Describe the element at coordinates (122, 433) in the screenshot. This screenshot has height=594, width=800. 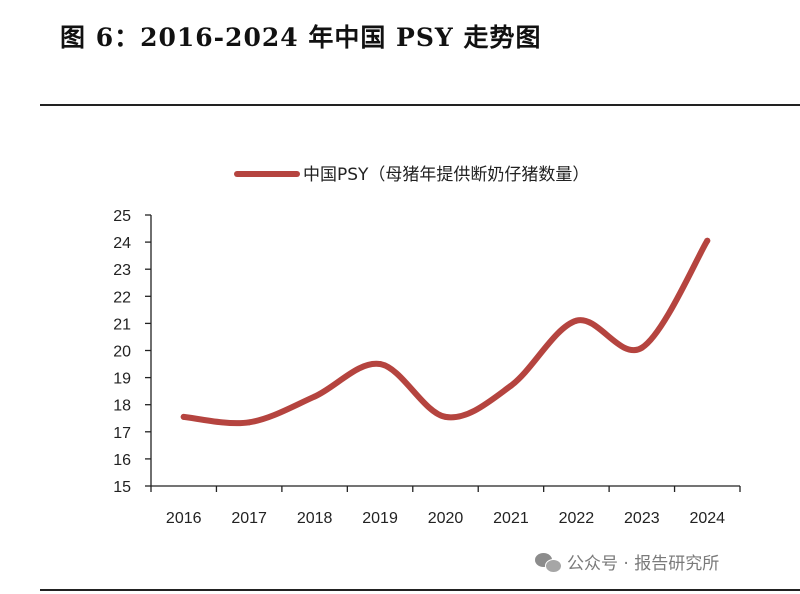
I see `y-tick-label: 17` at that location.